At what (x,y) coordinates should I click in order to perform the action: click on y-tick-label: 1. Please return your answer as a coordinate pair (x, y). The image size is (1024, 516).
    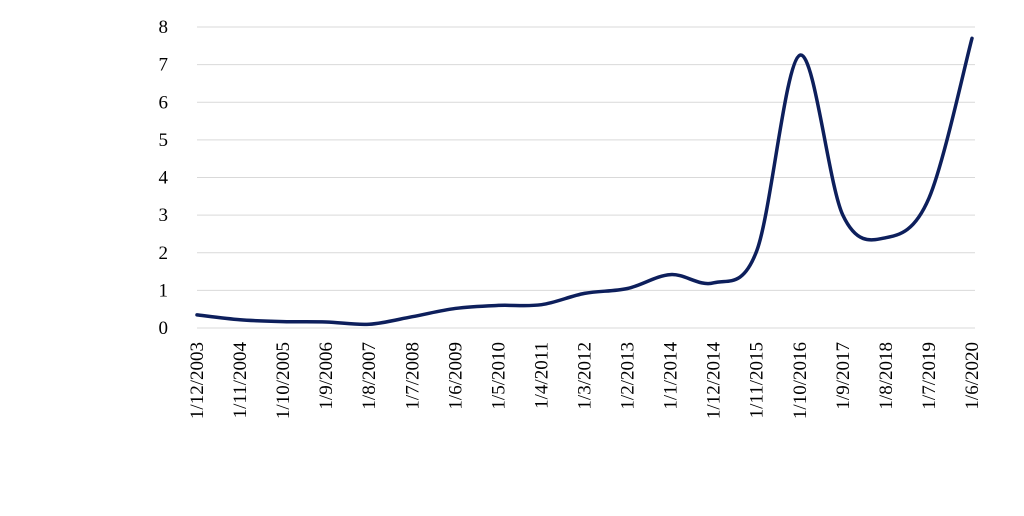
    Looking at the image, I should click on (164, 290).